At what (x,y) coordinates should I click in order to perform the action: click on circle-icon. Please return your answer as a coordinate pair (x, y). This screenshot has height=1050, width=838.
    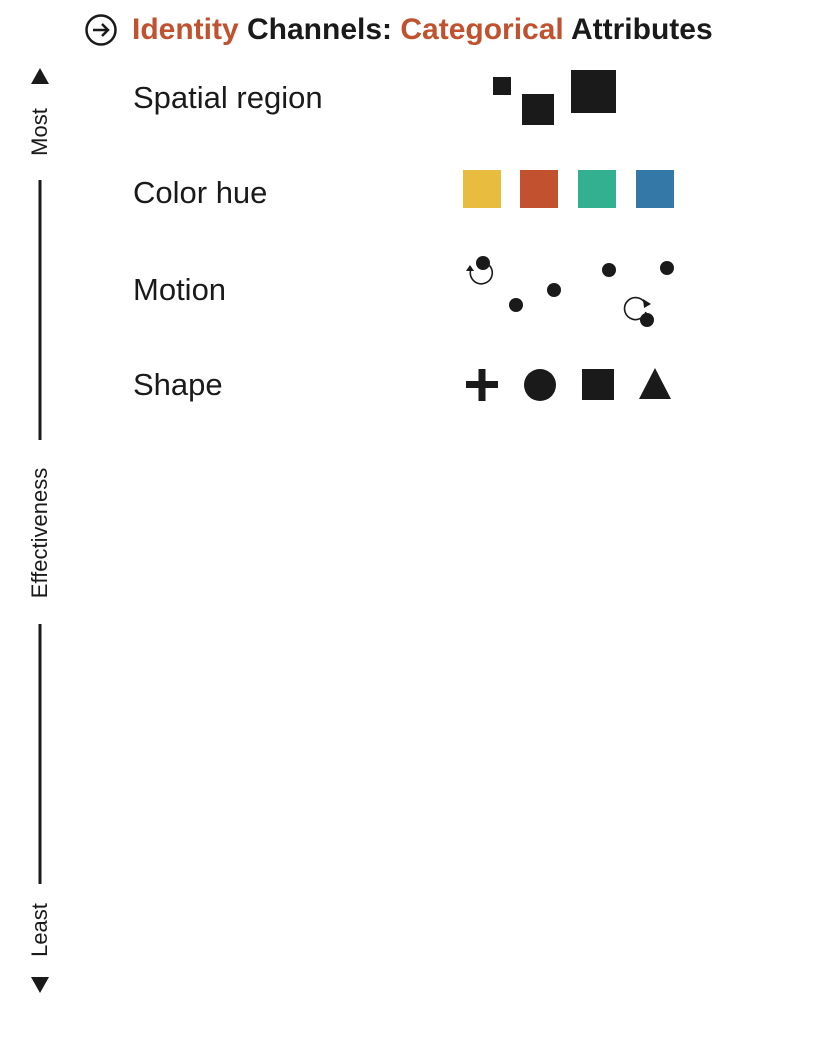
    Looking at the image, I should click on (540, 385).